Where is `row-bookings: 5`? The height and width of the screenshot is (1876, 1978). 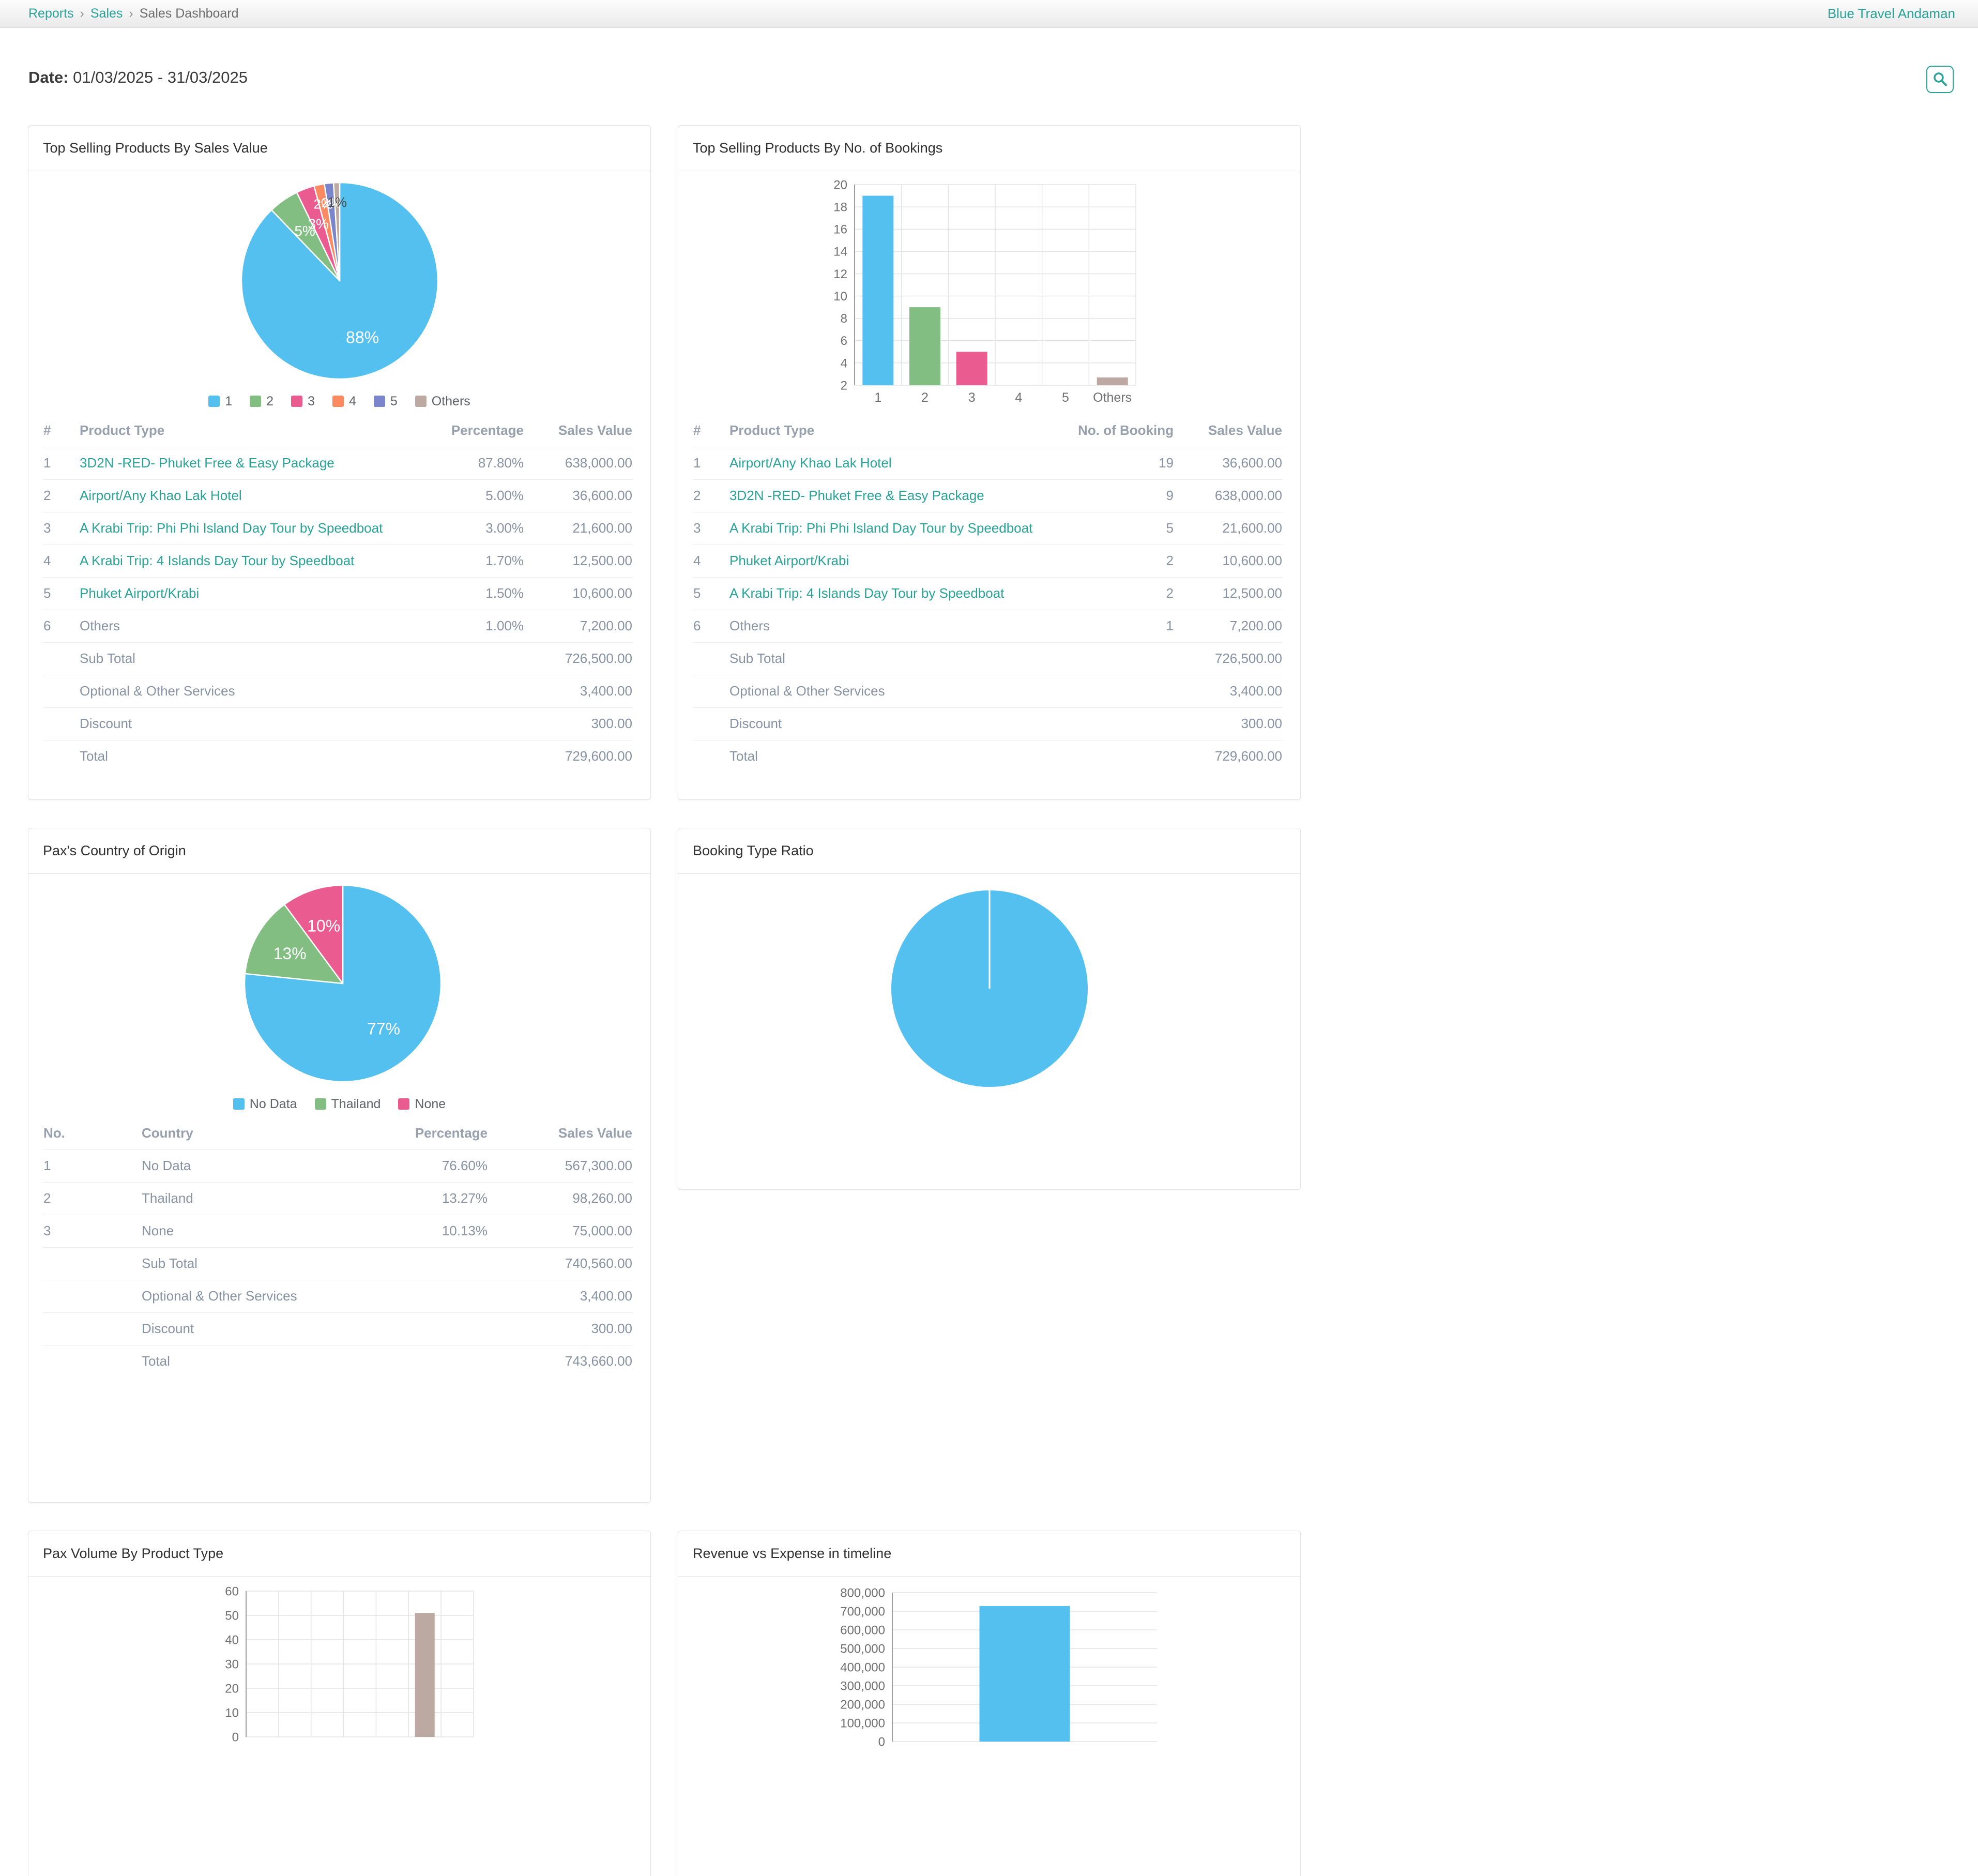
row-bookings: 5 is located at coordinates (1170, 528).